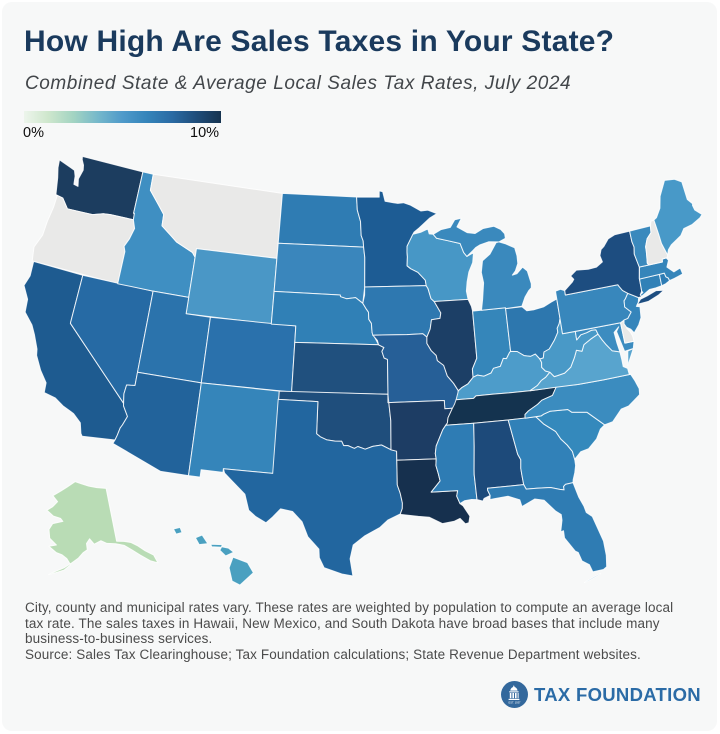 The width and height of the screenshot is (720, 734). I want to click on svg-text: EST. 1937, so click(515, 703).